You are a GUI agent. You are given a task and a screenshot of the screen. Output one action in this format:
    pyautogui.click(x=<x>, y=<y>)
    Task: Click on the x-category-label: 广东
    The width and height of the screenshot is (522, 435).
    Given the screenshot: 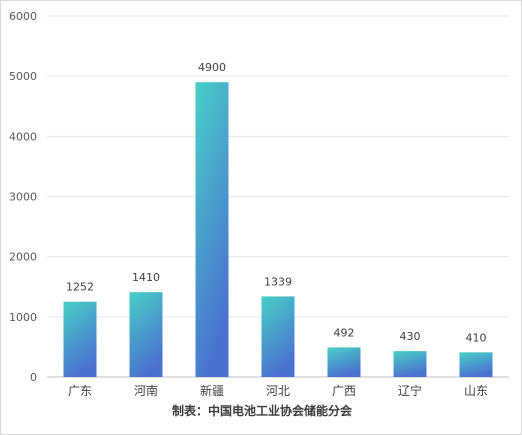 What is the action you would take?
    pyautogui.click(x=80, y=391)
    